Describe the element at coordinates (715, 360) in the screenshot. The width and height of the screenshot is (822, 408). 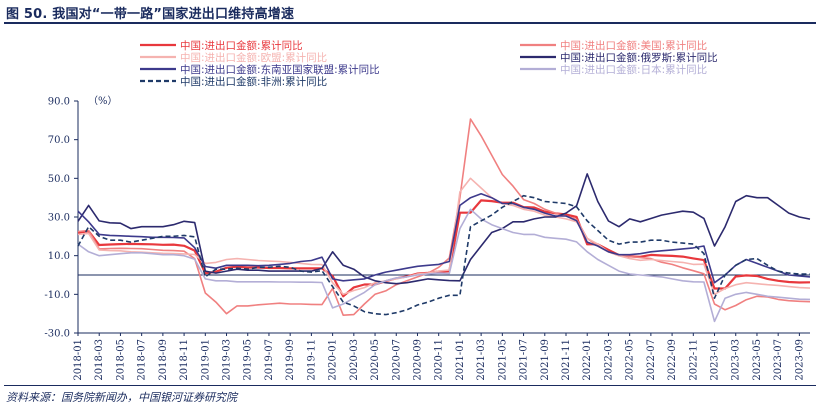
I see `x-tick-label: 2023-01` at that location.